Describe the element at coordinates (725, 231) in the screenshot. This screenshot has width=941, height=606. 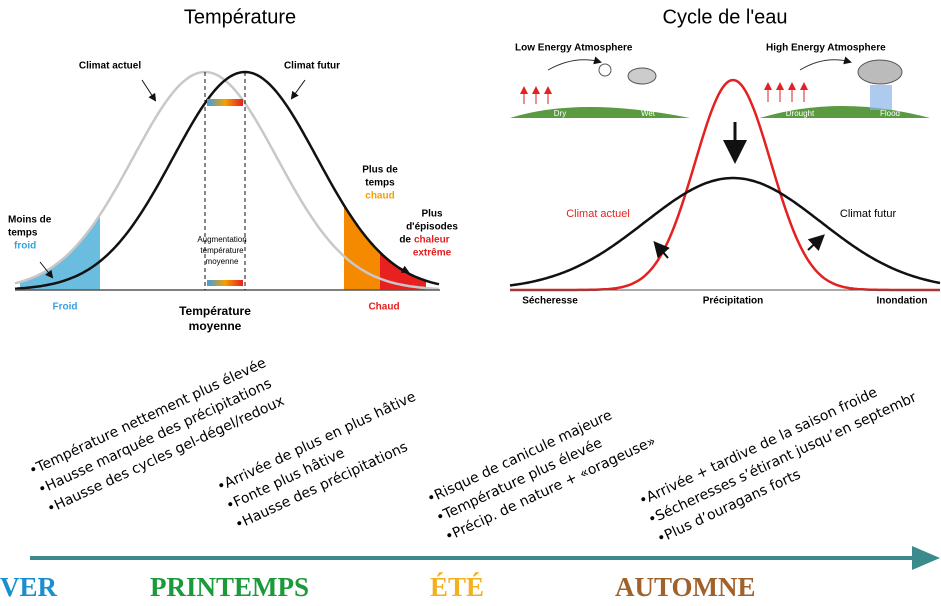
I see `curve` at that location.